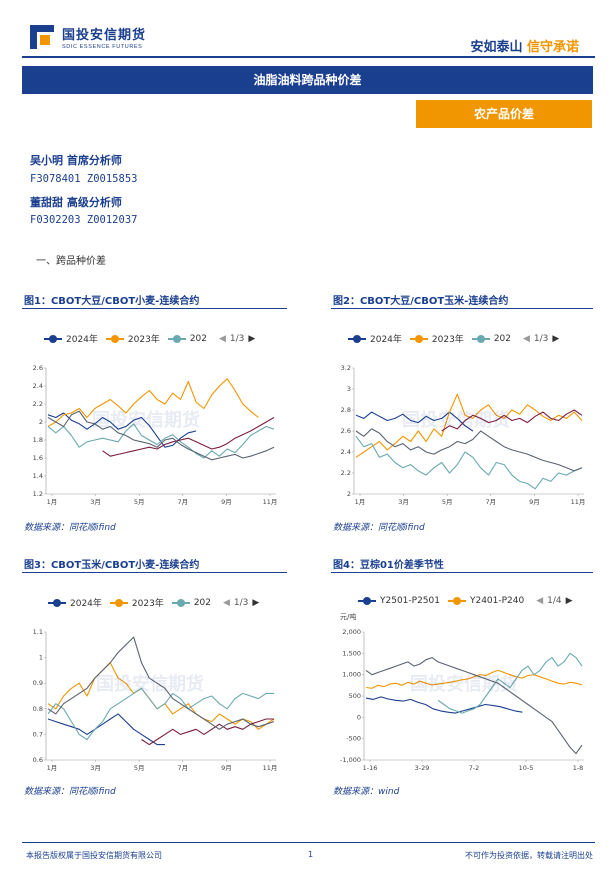  What do you see at coordinates (38, 440) in the screenshot?
I see `y-tick-label: 1.8` at bounding box center [38, 440].